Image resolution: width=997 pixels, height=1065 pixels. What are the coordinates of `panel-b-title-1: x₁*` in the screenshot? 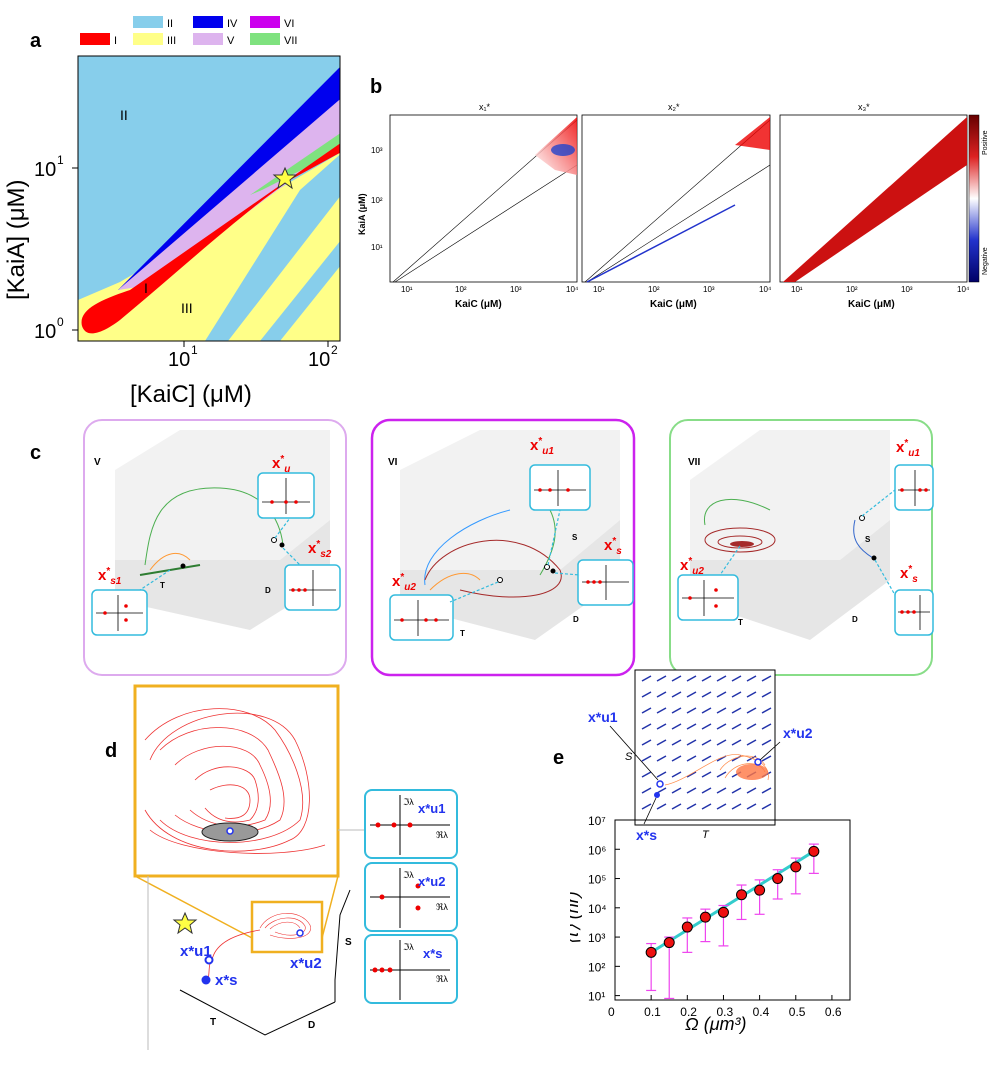 It's located at (485, 107).